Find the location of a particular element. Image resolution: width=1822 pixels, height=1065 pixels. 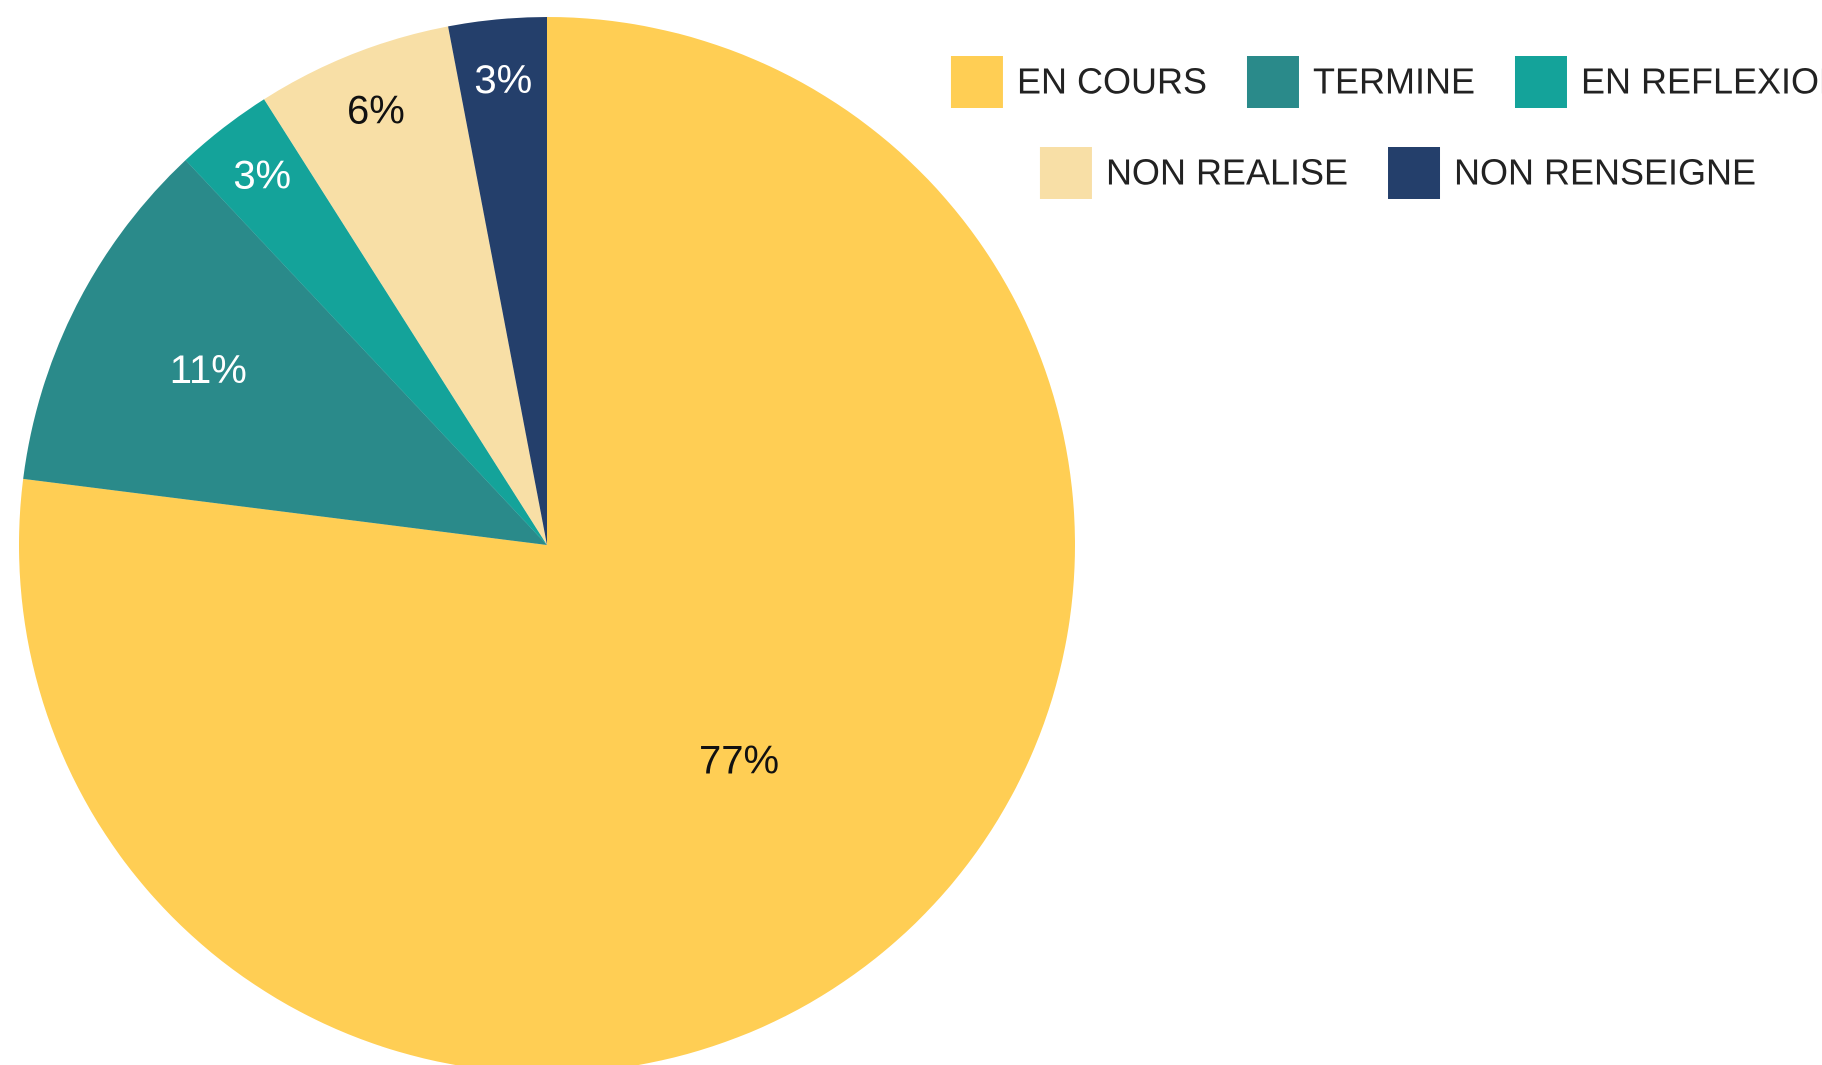

legend-label: EN REFLEXION is located at coordinates (1701, 81).